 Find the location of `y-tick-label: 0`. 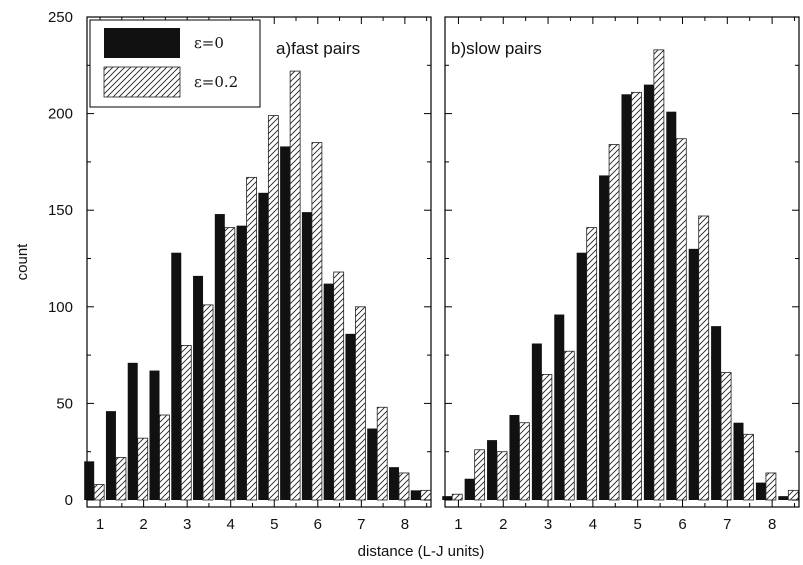

y-tick-label: 0 is located at coordinates (69, 500).